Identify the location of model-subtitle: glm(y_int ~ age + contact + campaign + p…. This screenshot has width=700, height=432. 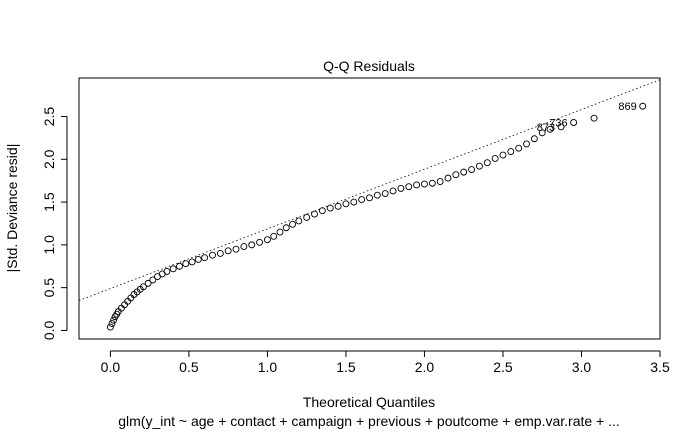
(369, 421).